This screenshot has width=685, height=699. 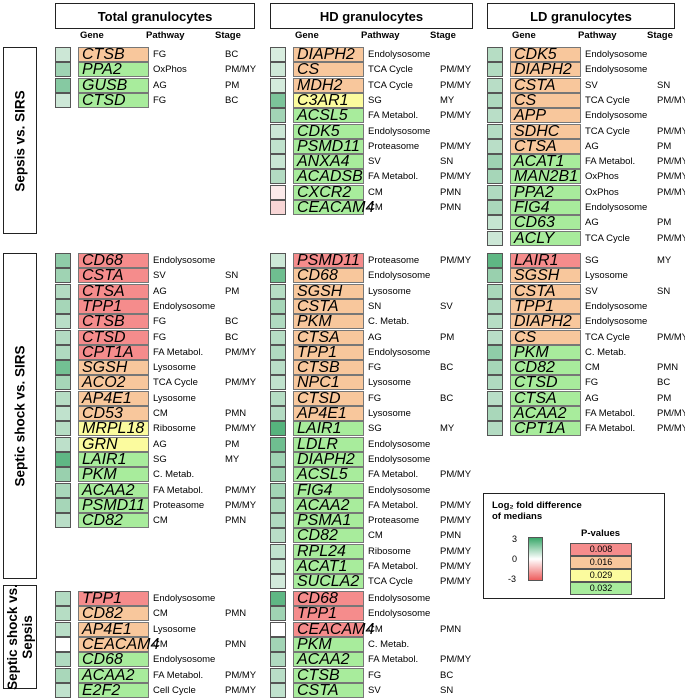 I want to click on legend-tick-bottom: -3, so click(x=512, y=579).